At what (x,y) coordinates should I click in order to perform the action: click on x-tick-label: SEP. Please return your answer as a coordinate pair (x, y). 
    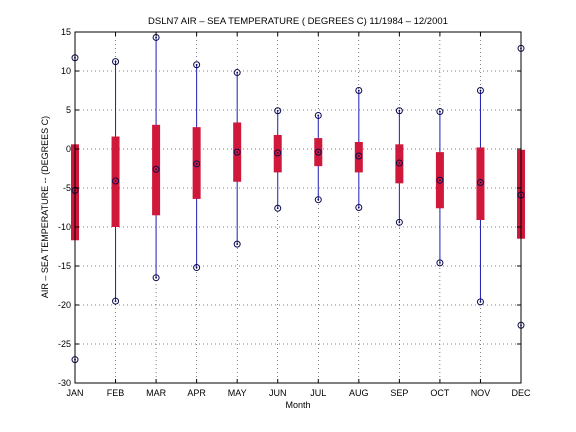
    Looking at the image, I should click on (399, 393).